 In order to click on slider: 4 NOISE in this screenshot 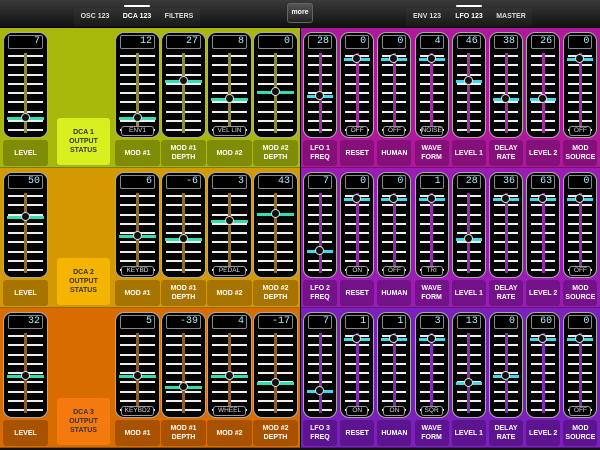, I will do `click(431, 85)`.